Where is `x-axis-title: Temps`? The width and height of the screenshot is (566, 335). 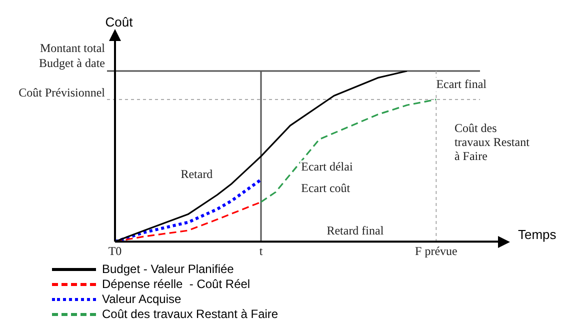 x-axis-title: Temps is located at coordinates (537, 234).